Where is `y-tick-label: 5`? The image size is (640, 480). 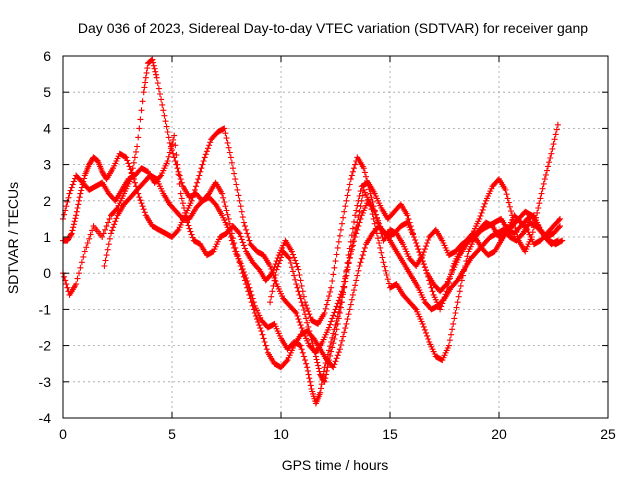
y-tick-label: 5 is located at coordinates (47, 92).